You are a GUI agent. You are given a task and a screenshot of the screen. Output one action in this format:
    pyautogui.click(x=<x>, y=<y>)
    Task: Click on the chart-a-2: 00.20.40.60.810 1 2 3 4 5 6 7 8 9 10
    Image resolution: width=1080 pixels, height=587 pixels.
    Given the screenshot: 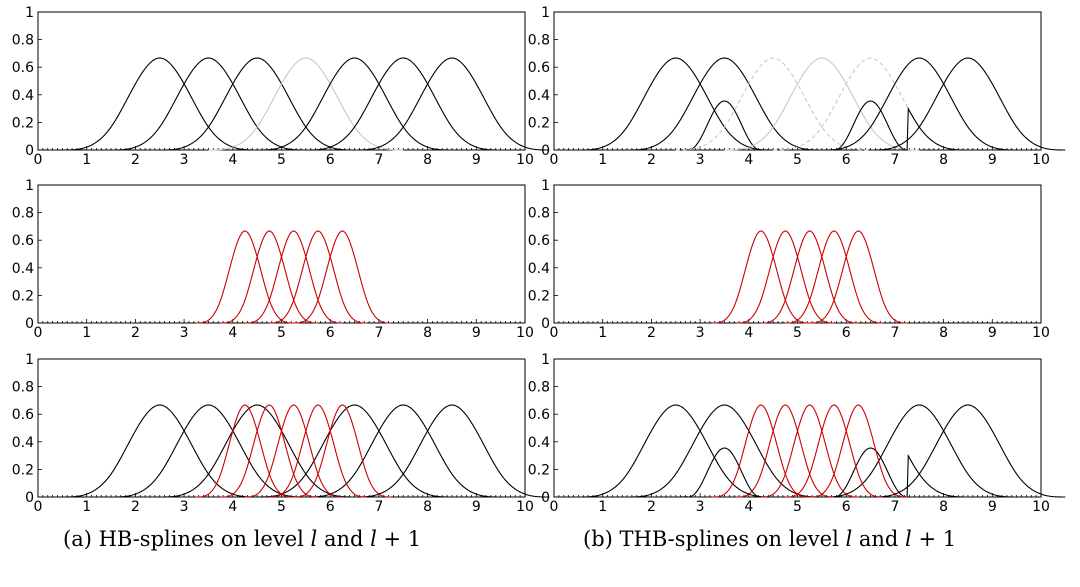 What is the action you would take?
    pyautogui.click(x=281, y=433)
    